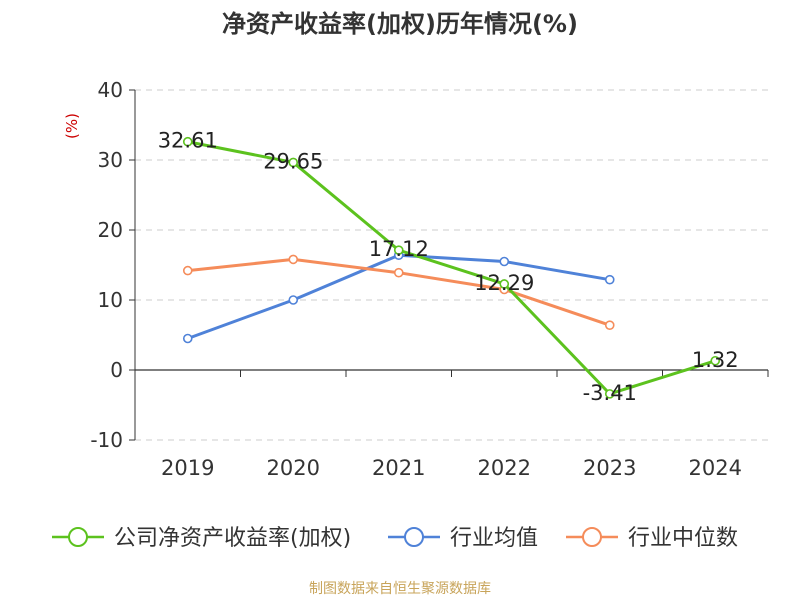 The height and width of the screenshot is (600, 800). What do you see at coordinates (400, 589) in the screenshot?
I see `source-note: 制图数据来自恒生聚源数据库` at bounding box center [400, 589].